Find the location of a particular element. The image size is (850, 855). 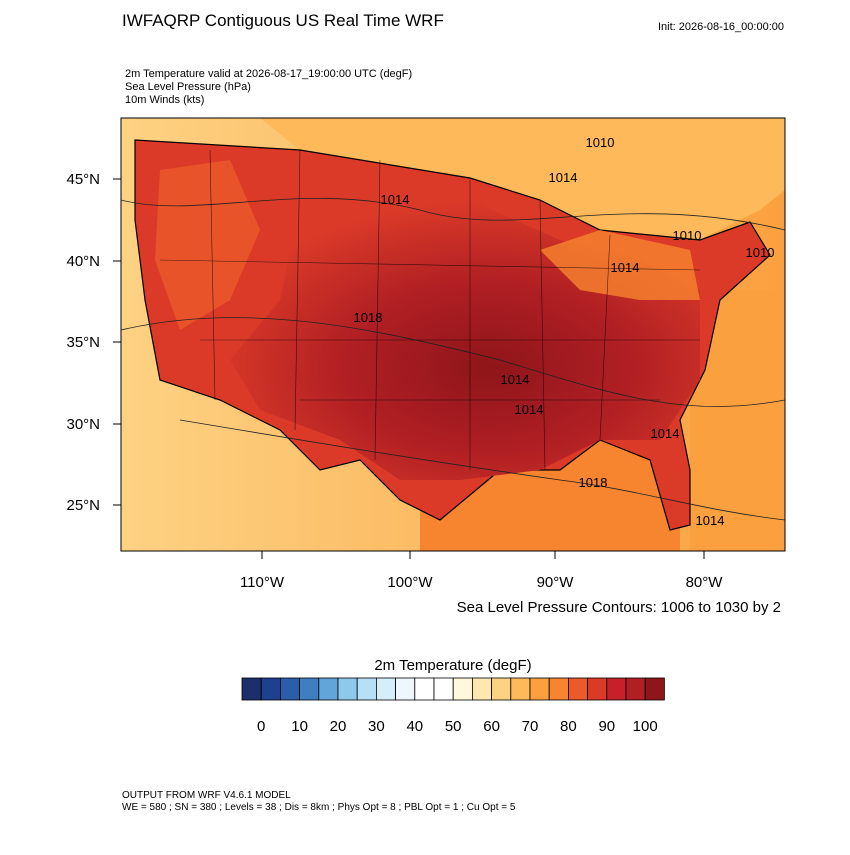

lat-label: 40°N is located at coordinates (83, 261).